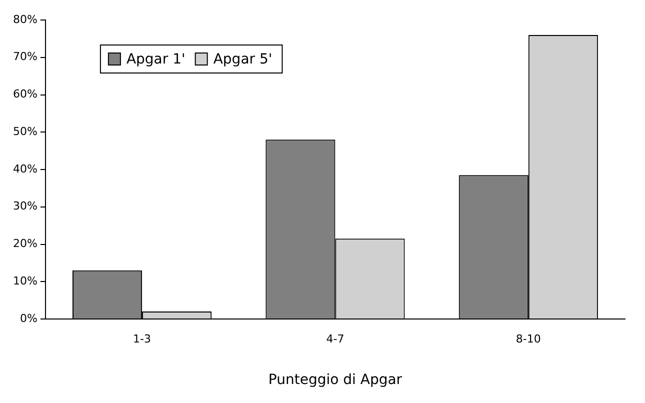 Image resolution: width=645 pixels, height=403 pixels. I want to click on x-tick-label: 4-7, so click(335, 339).